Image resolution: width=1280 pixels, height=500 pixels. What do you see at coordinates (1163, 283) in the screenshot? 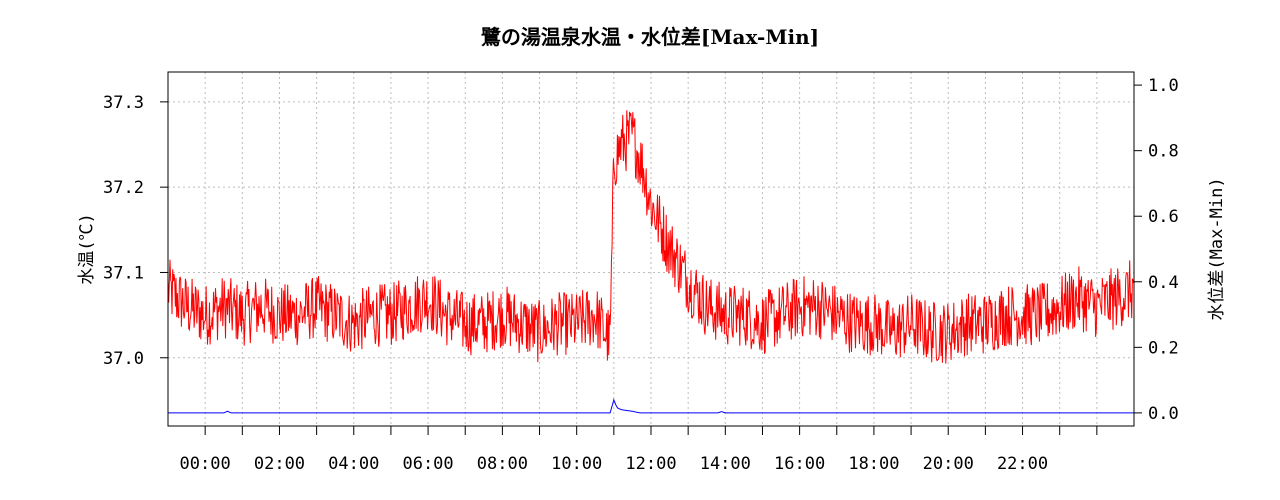
I see `y-right-tick-label: 0.4` at bounding box center [1163, 283].